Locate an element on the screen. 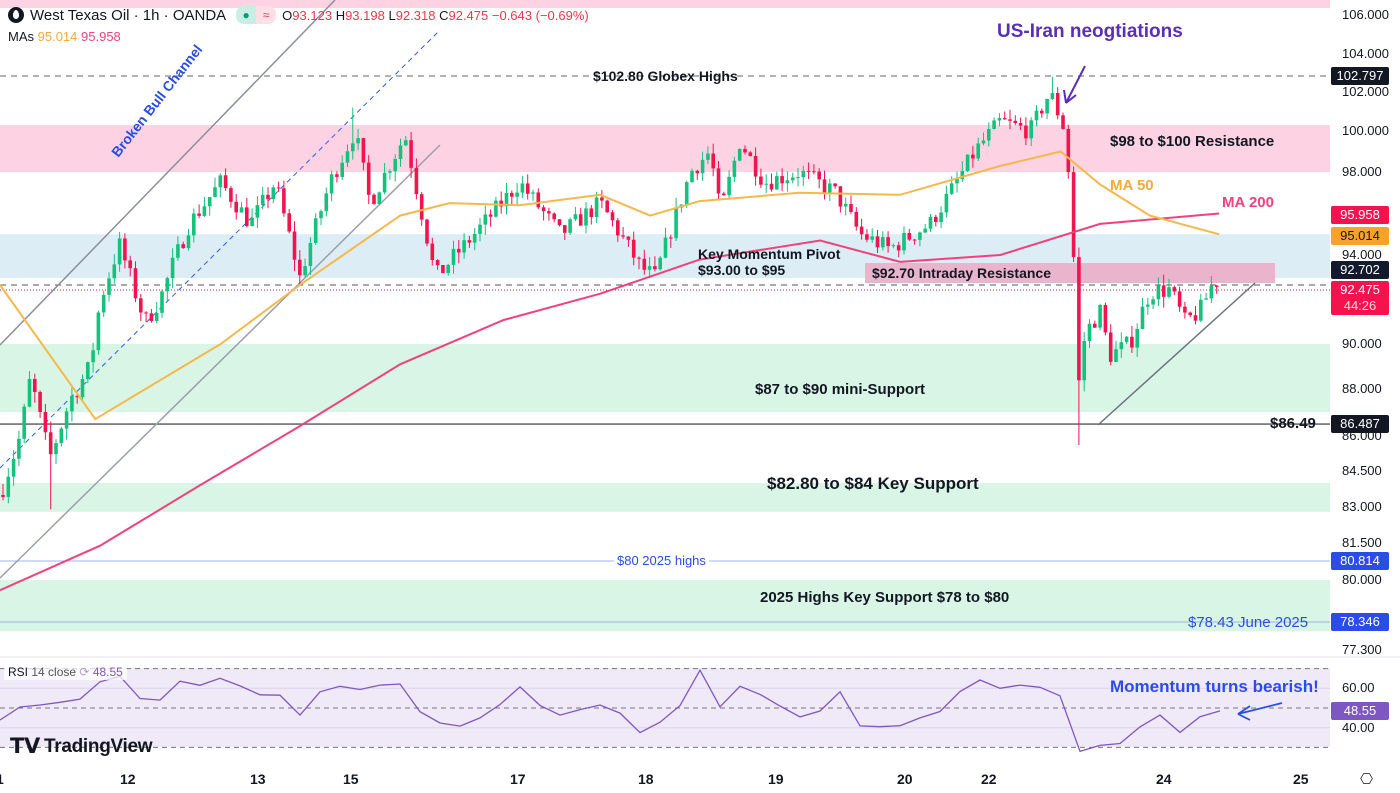 Image resolution: width=1400 pixels, height=793 pixels. status-pill: ● ≈ is located at coordinates (256, 15).